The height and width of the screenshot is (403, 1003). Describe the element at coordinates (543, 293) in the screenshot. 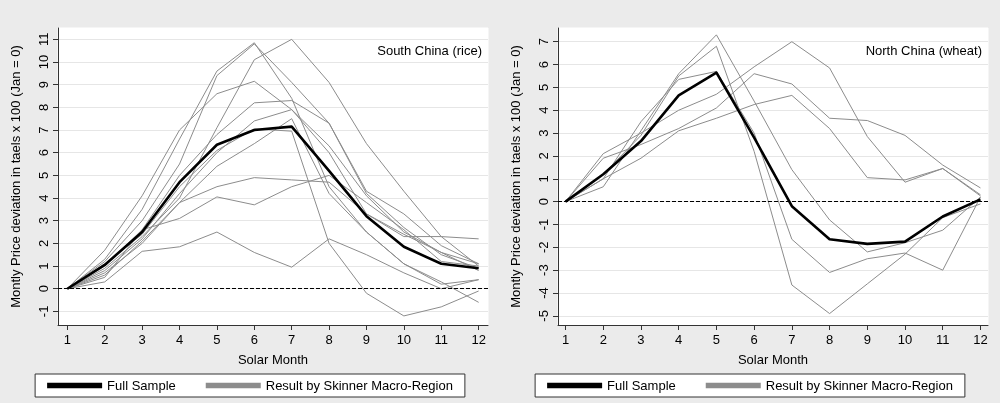

I see `y-tick-label: -4` at that location.